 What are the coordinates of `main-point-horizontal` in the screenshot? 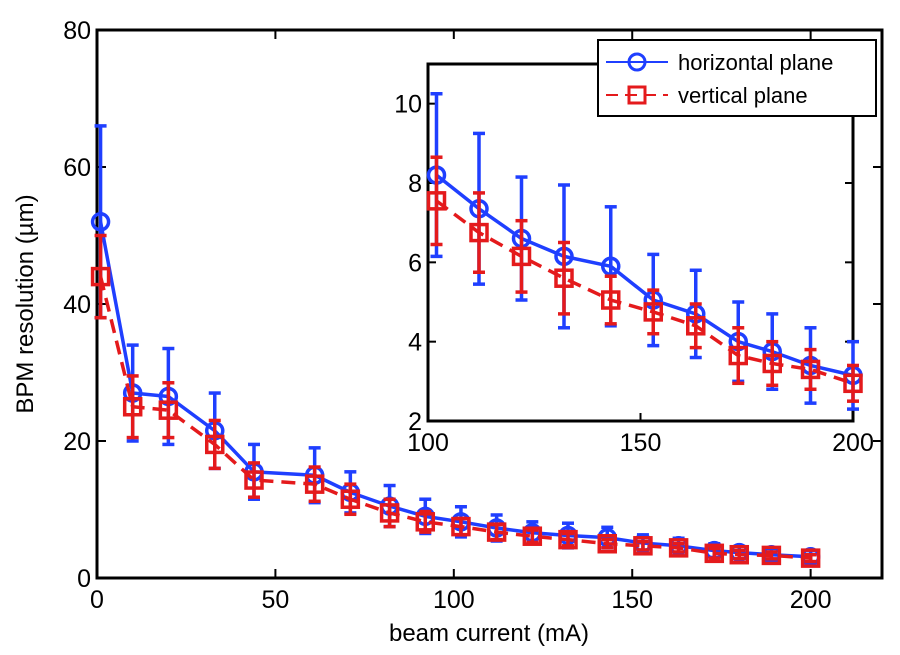 It's located at (100, 222).